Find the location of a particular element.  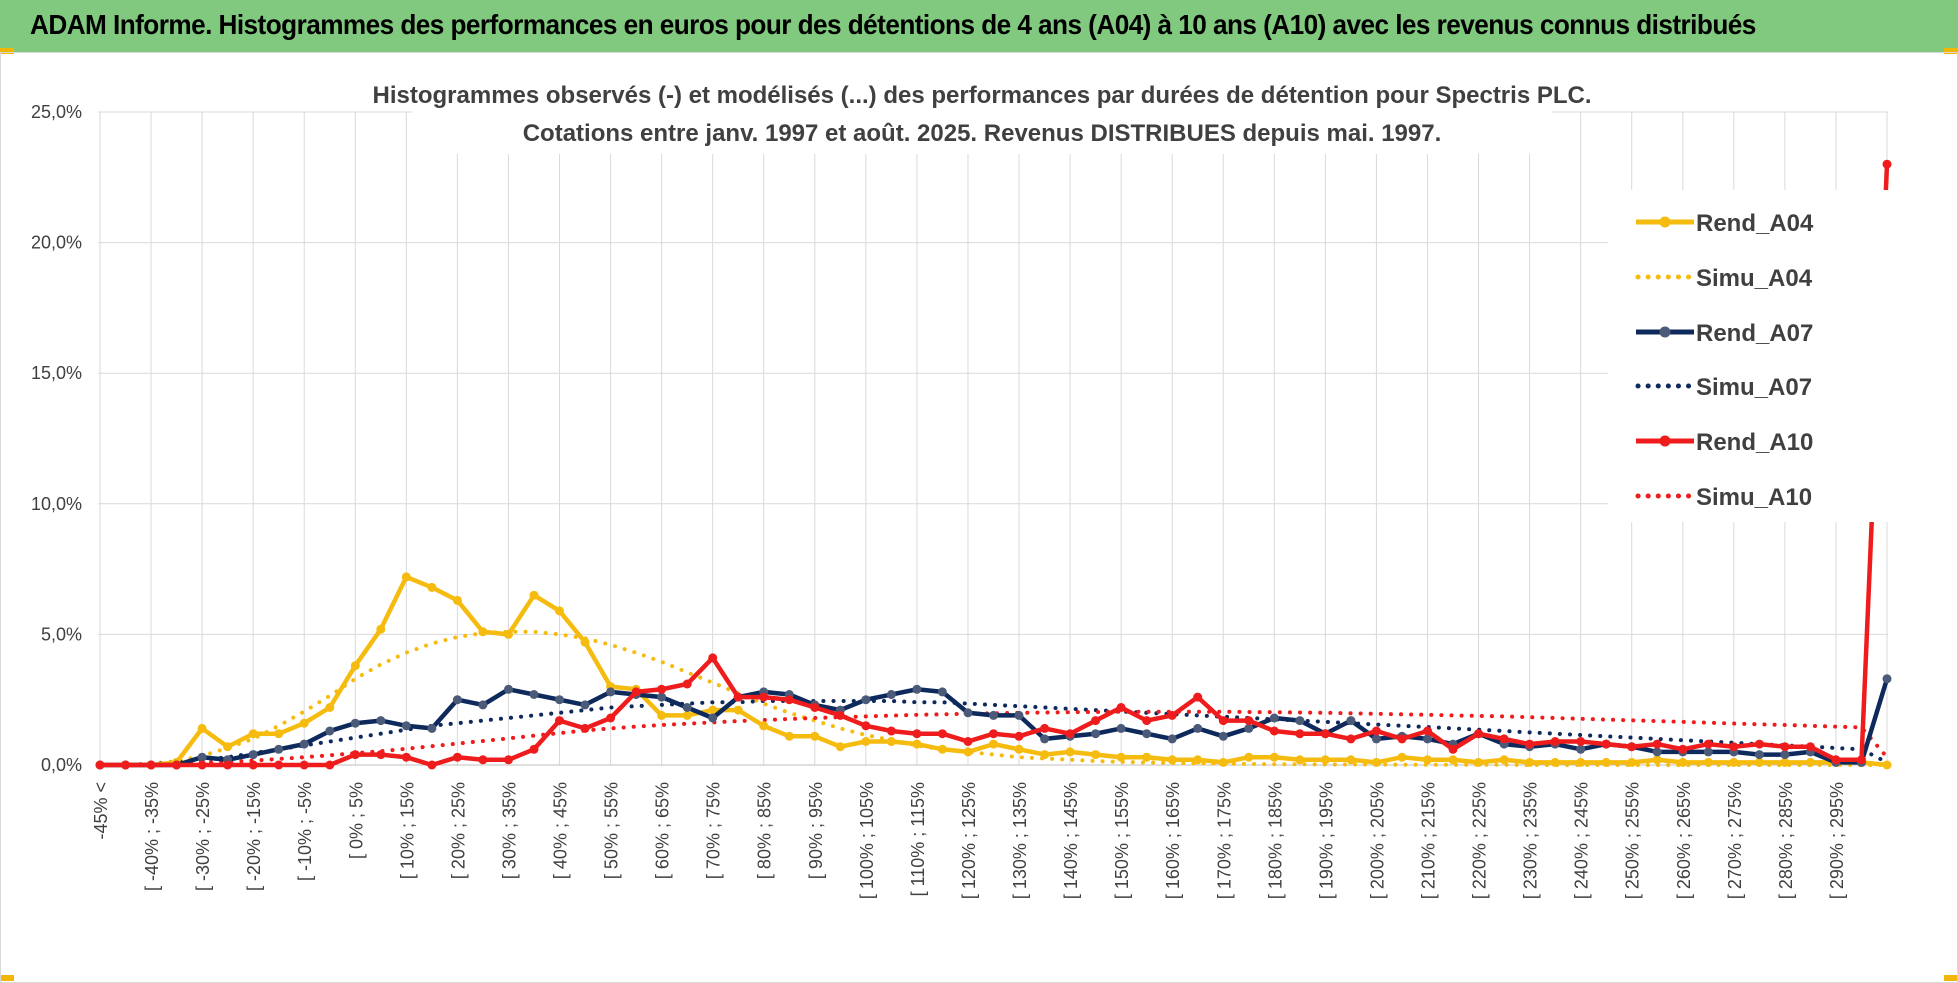

x-tick-label: [ 120% ; 125% is located at coordinates (969, 840).